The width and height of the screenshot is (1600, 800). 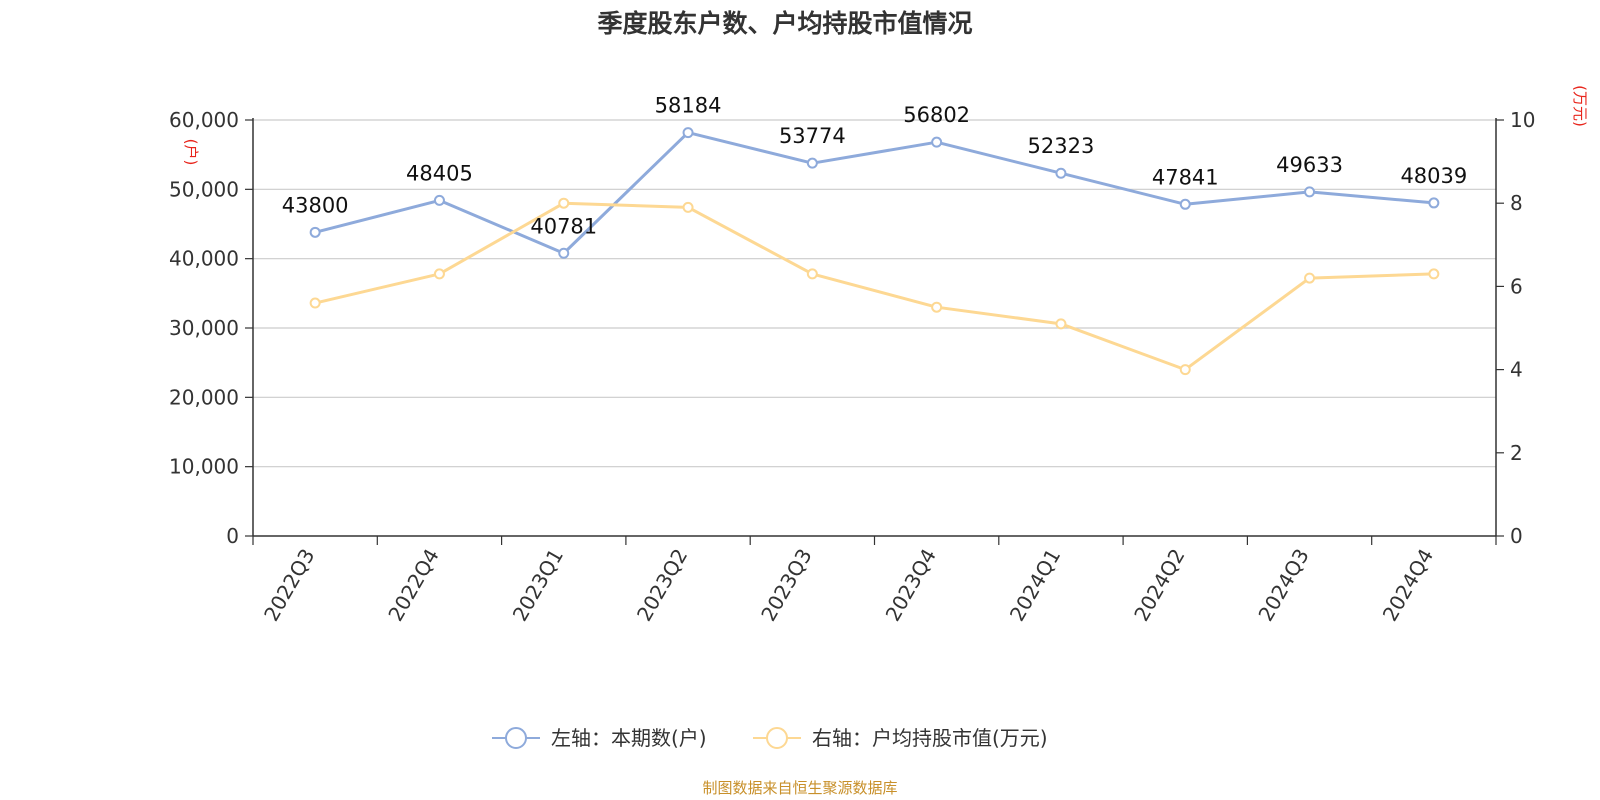 What do you see at coordinates (439, 173) in the screenshot?
I see `data-label: 48405` at bounding box center [439, 173].